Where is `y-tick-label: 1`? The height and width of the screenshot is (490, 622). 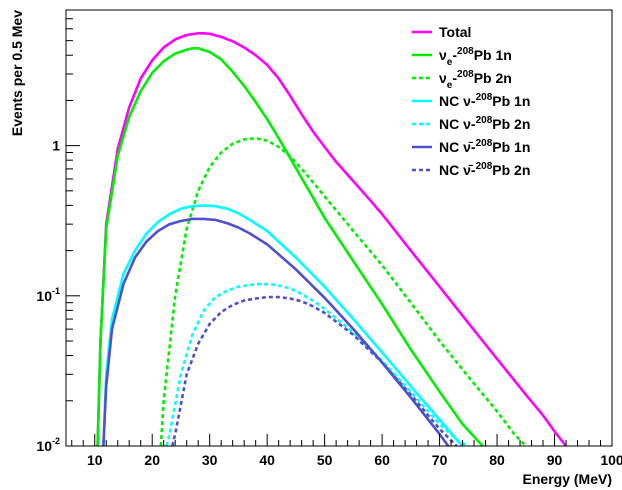
y-tick-label: 1 is located at coordinates (56, 146).